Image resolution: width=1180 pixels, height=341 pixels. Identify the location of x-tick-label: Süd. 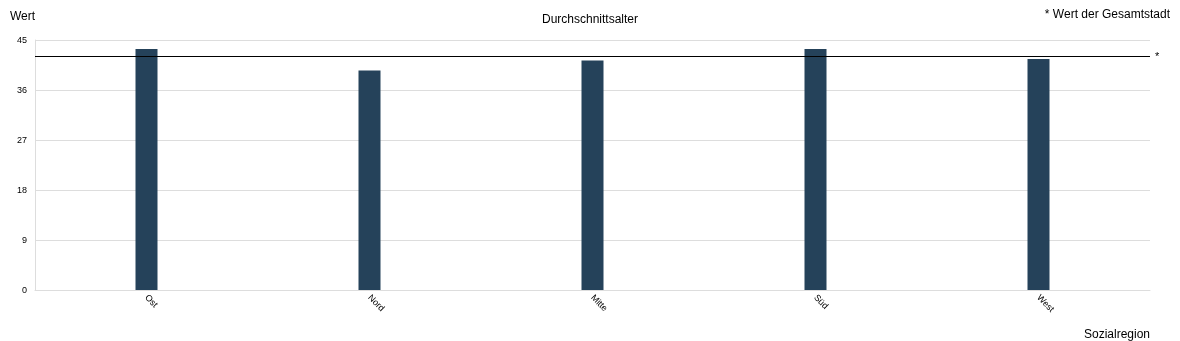
(821, 301).